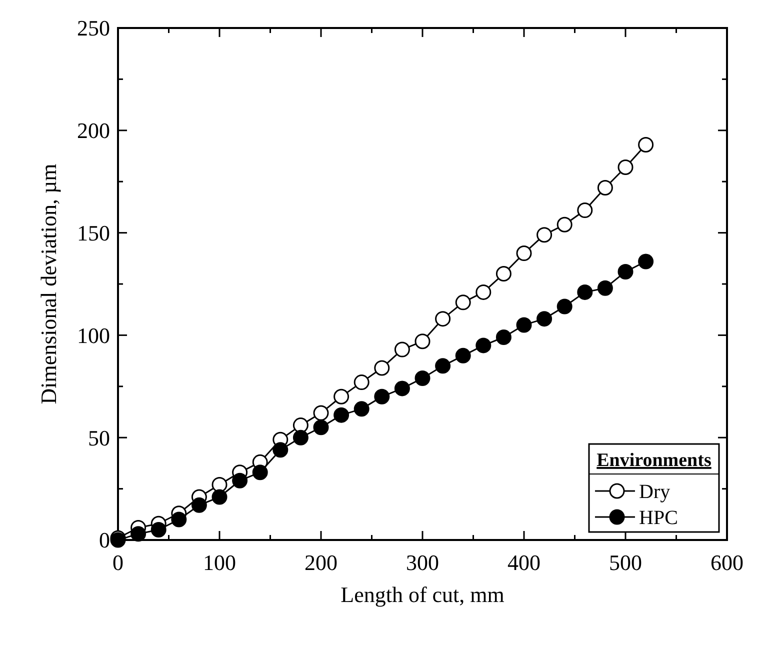 This screenshot has width=764, height=650. I want to click on legend-label: HPC, so click(658, 518).